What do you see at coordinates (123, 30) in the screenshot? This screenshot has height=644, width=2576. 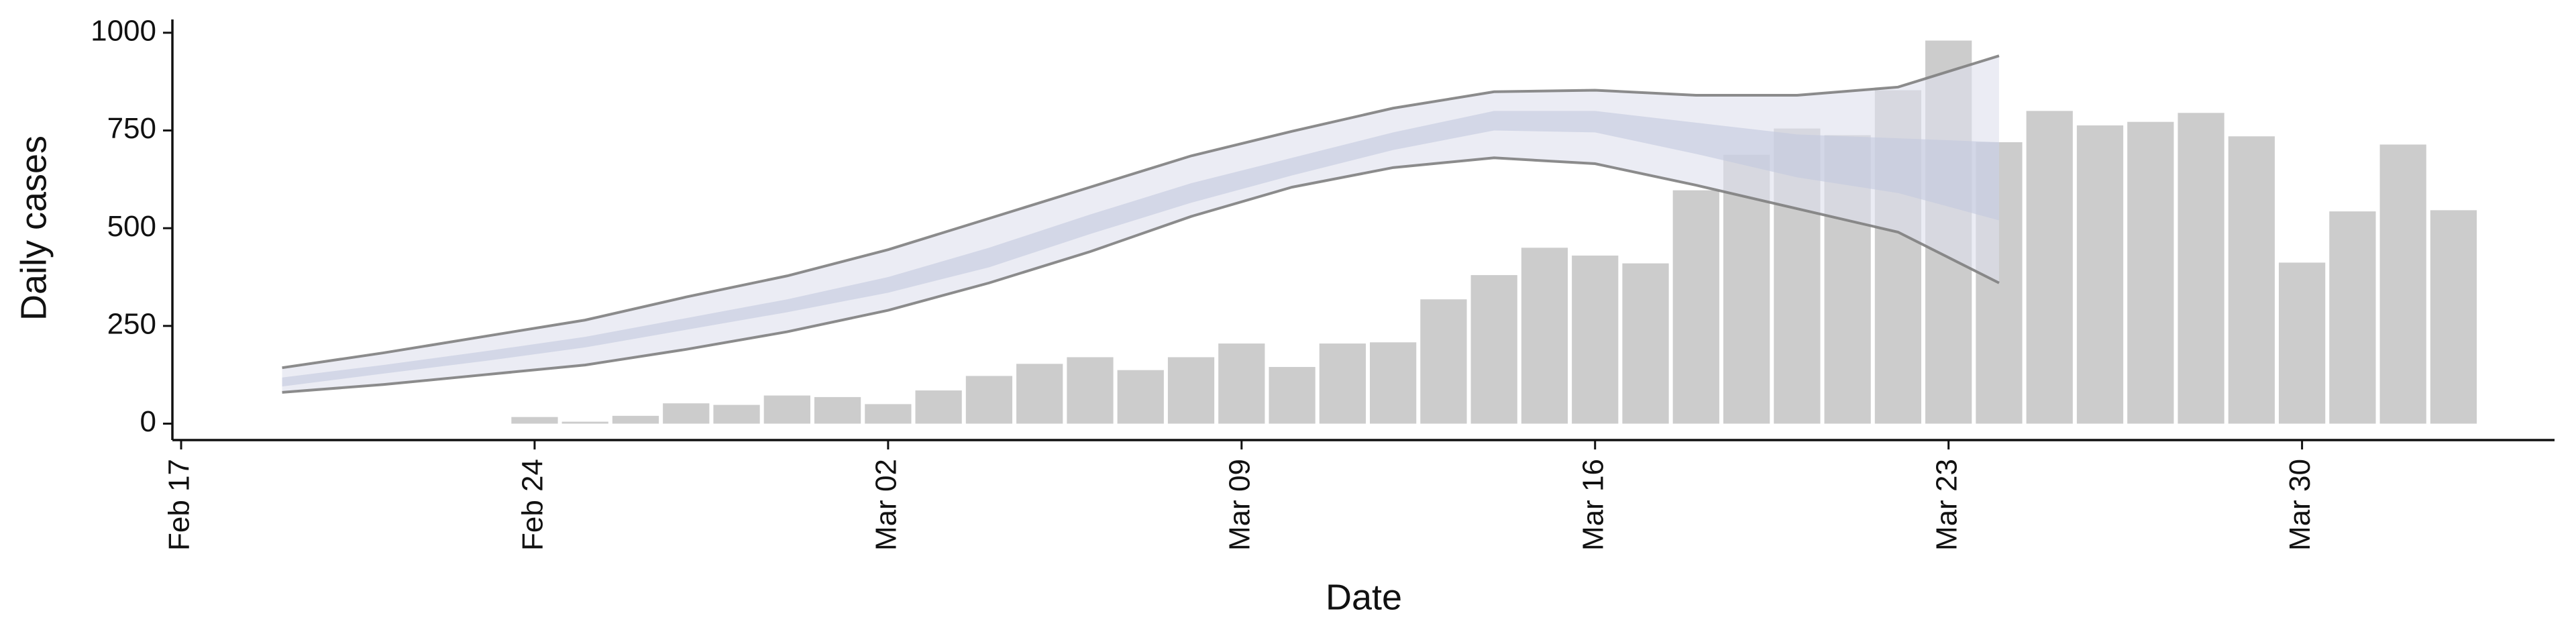 I see `y-tick-label: 1000` at bounding box center [123, 30].